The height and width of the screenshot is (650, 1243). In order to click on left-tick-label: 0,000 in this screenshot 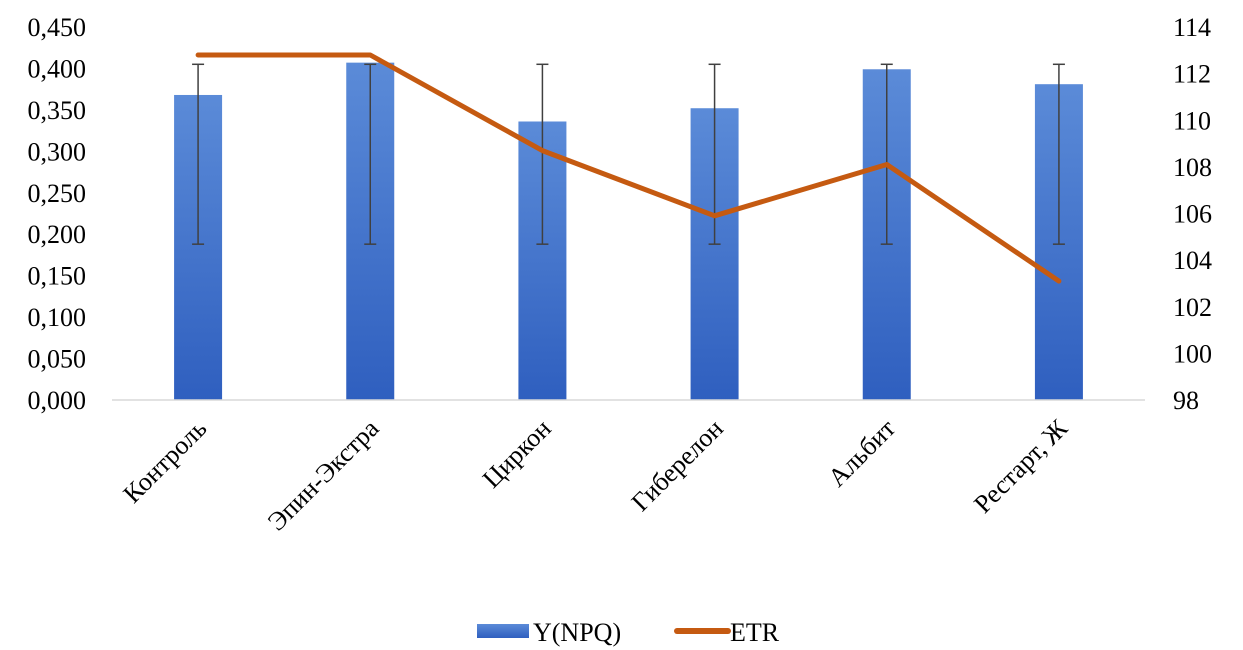, I will do `click(57, 400)`.